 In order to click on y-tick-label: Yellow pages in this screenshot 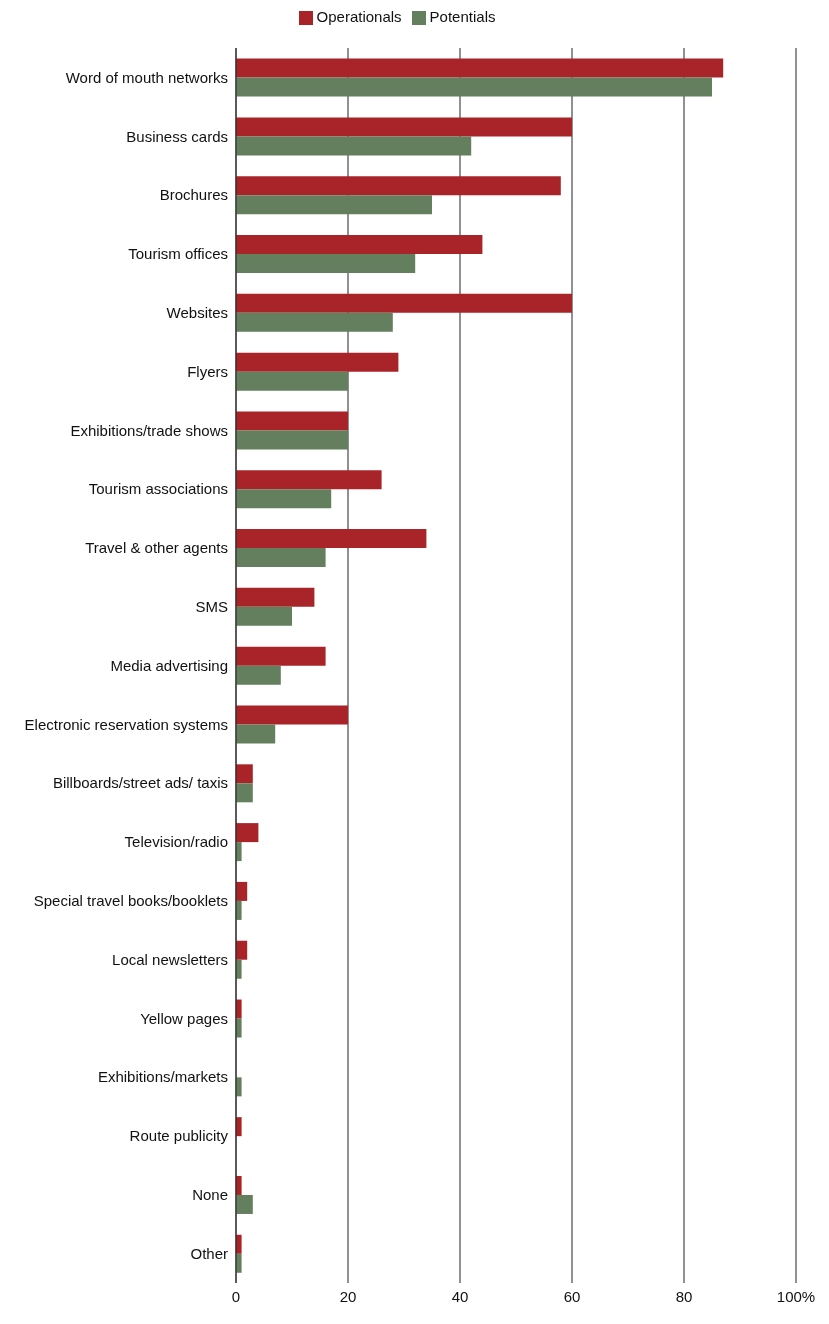, I will do `click(184, 1018)`.